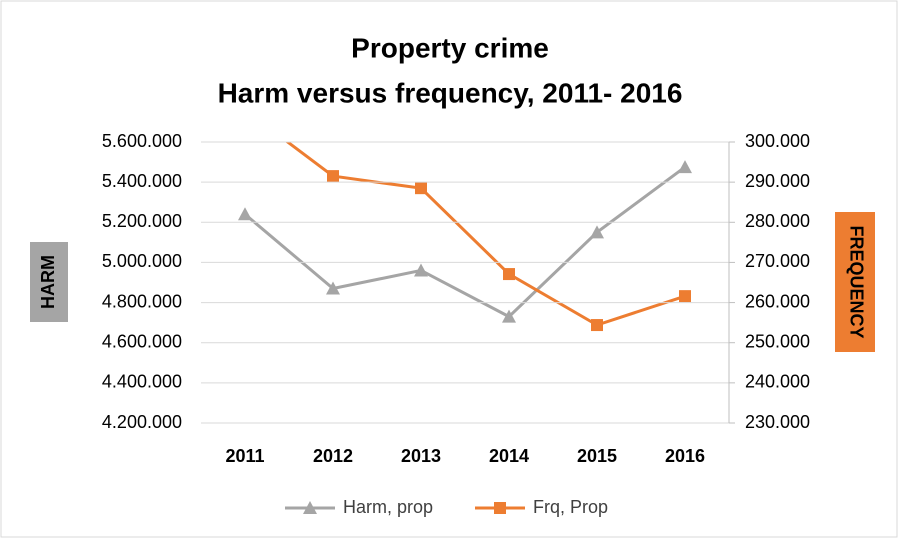 The width and height of the screenshot is (900, 540). Describe the element at coordinates (777, 301) in the screenshot. I see `y2-tick-label: 260.000` at that location.